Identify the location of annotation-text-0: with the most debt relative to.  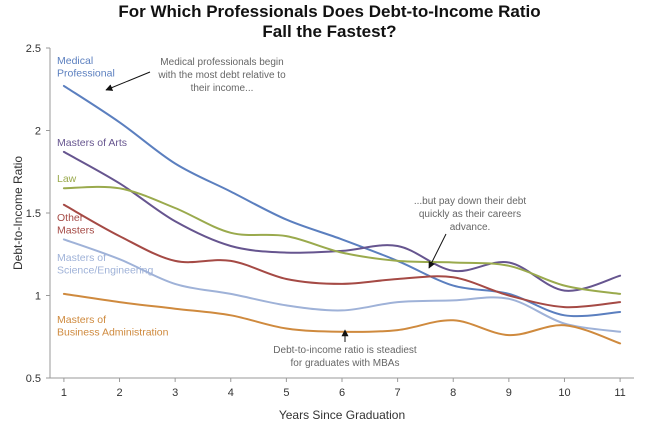
(221, 75).